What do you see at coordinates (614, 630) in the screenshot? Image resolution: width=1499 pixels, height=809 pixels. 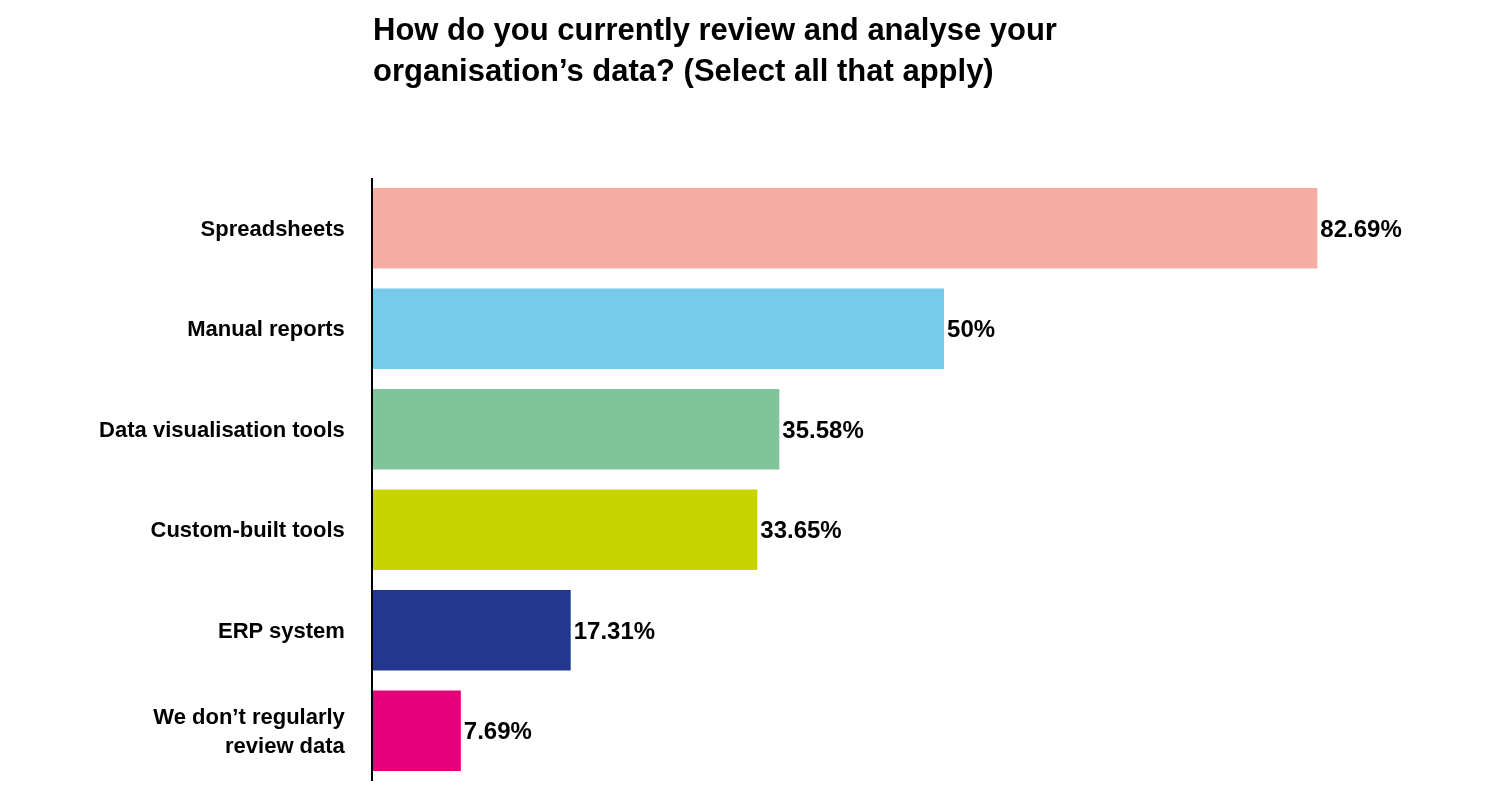 I see `data-label: 17.31%` at bounding box center [614, 630].